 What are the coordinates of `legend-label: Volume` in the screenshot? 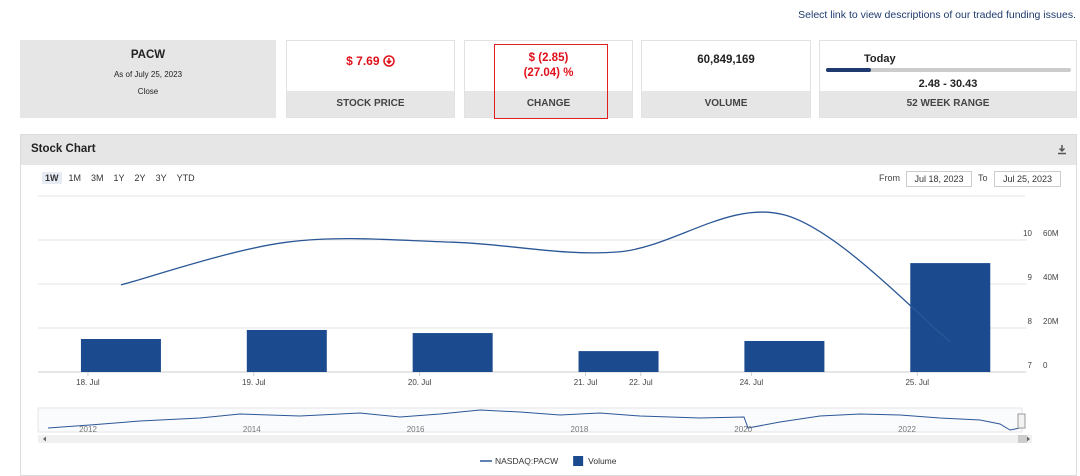 It's located at (602, 461).